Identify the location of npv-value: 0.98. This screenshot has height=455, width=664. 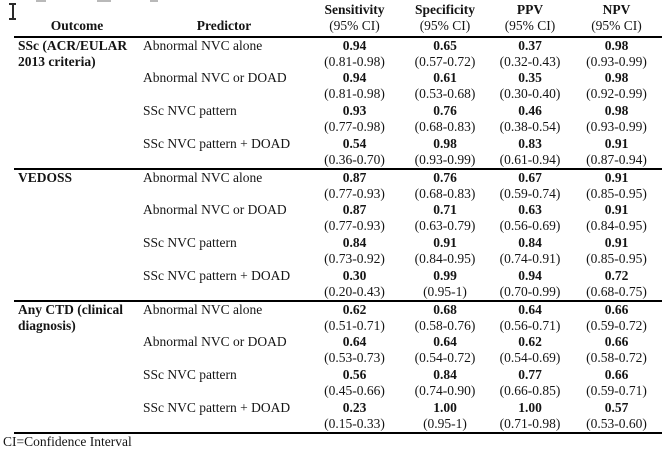
(616, 45).